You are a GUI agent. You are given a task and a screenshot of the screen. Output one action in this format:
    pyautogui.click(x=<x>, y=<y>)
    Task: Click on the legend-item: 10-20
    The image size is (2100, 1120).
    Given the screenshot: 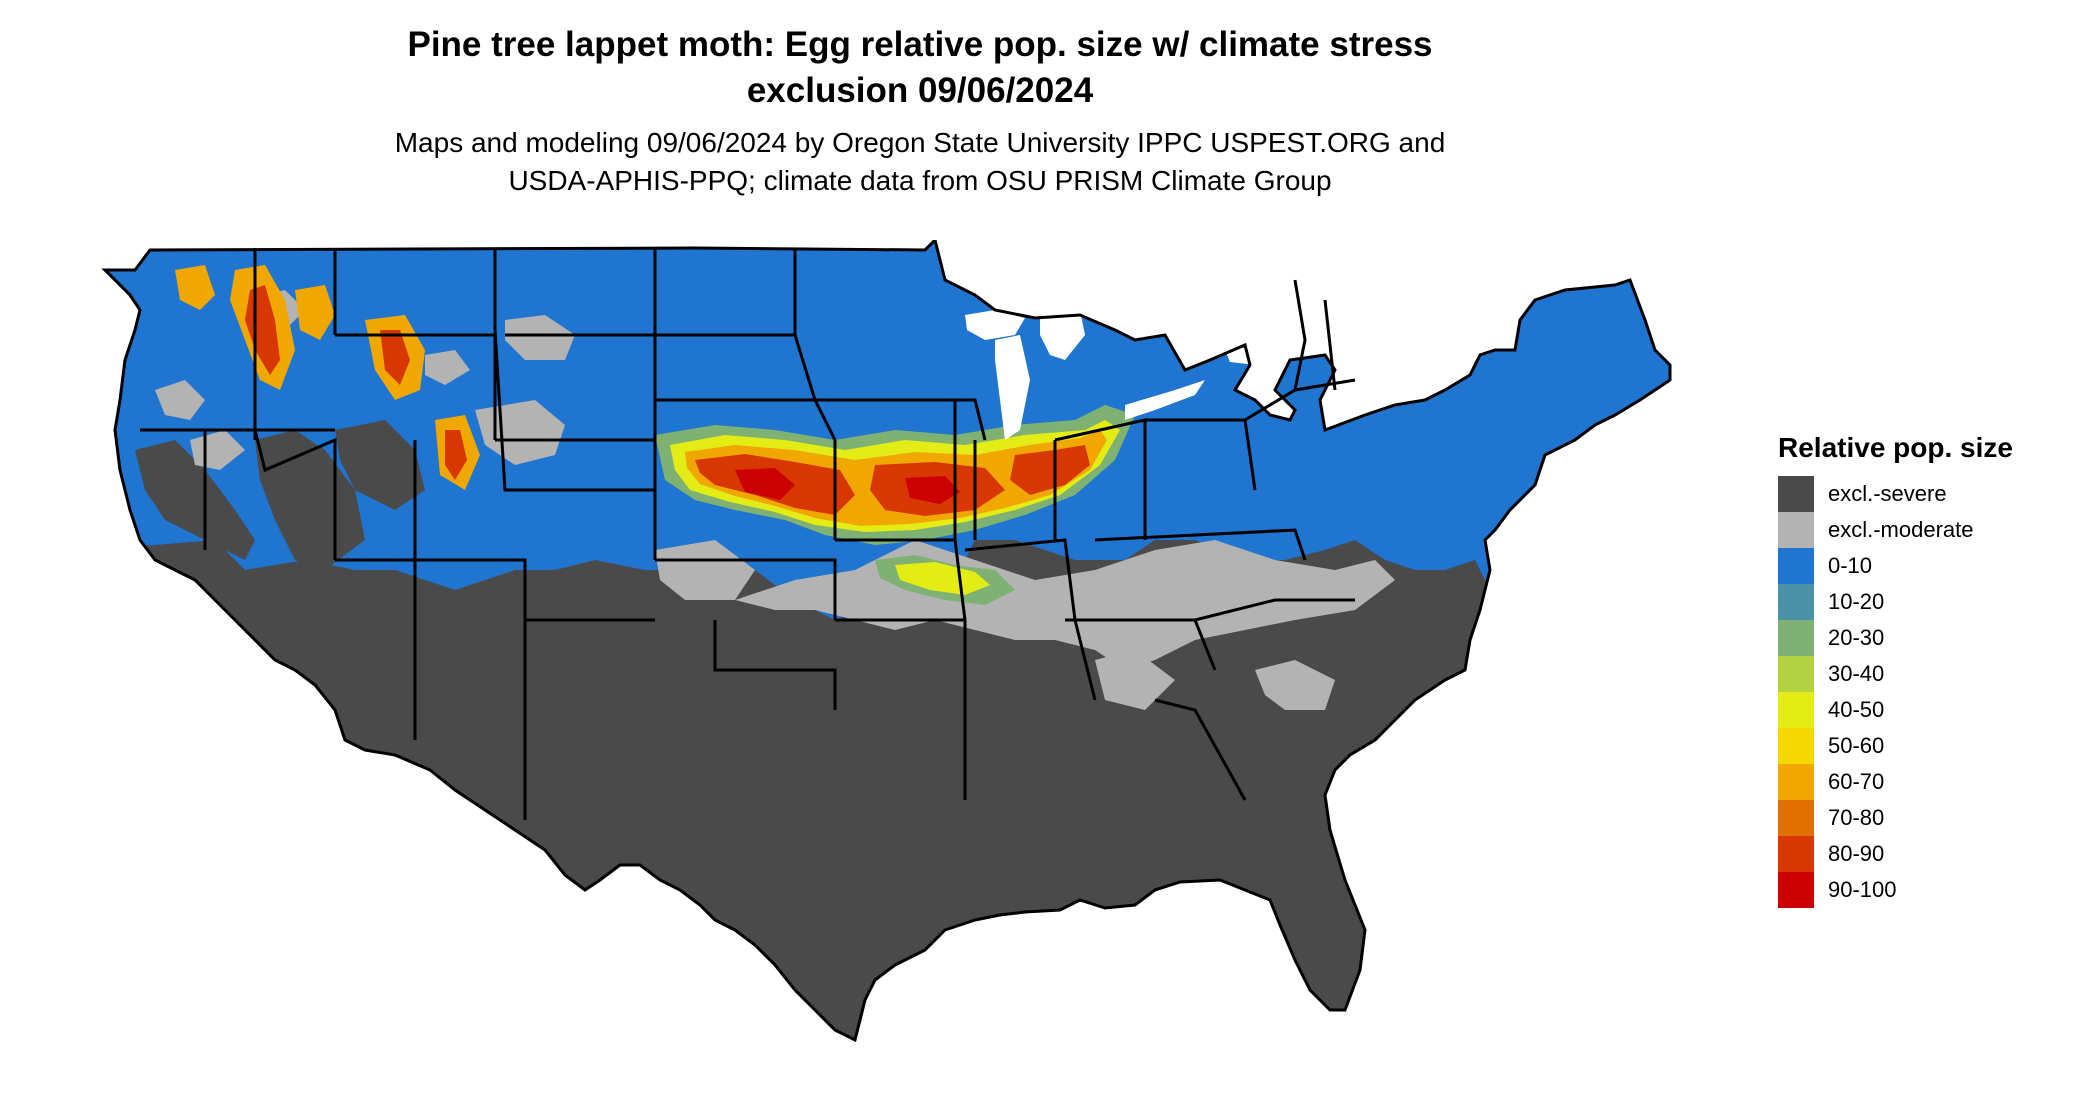 What is the action you would take?
    pyautogui.click(x=1895, y=602)
    